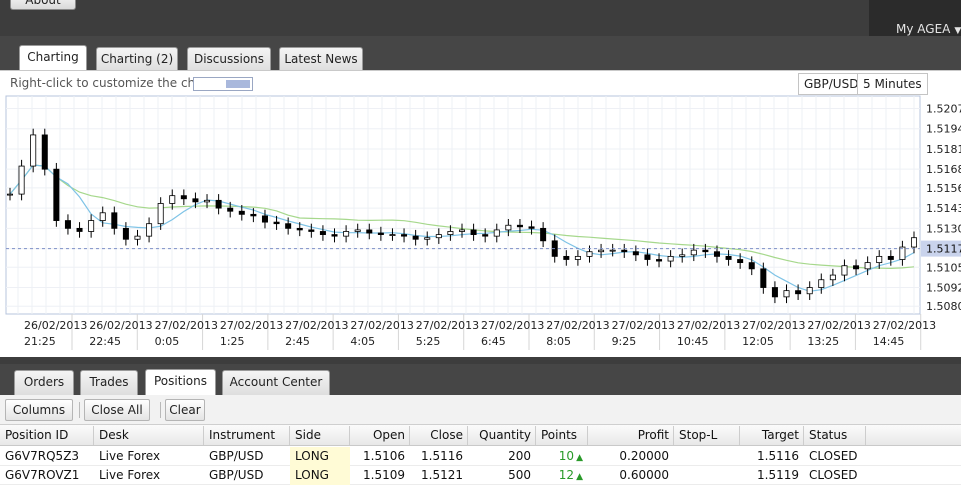 This screenshot has width=961, height=485. I want to click on x-tick-label: 4:05, so click(362, 341).